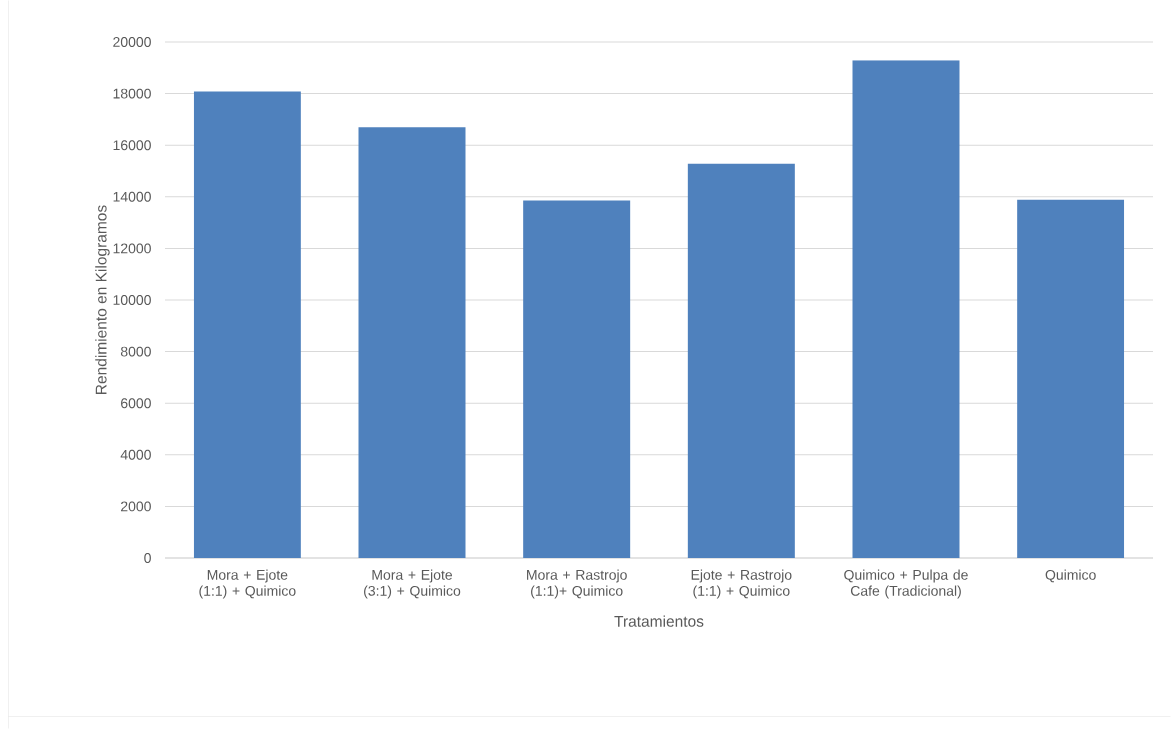 This screenshot has width=1171, height=729. Describe the element at coordinates (132, 93) in the screenshot. I see `y-tick-label: 18000` at that location.